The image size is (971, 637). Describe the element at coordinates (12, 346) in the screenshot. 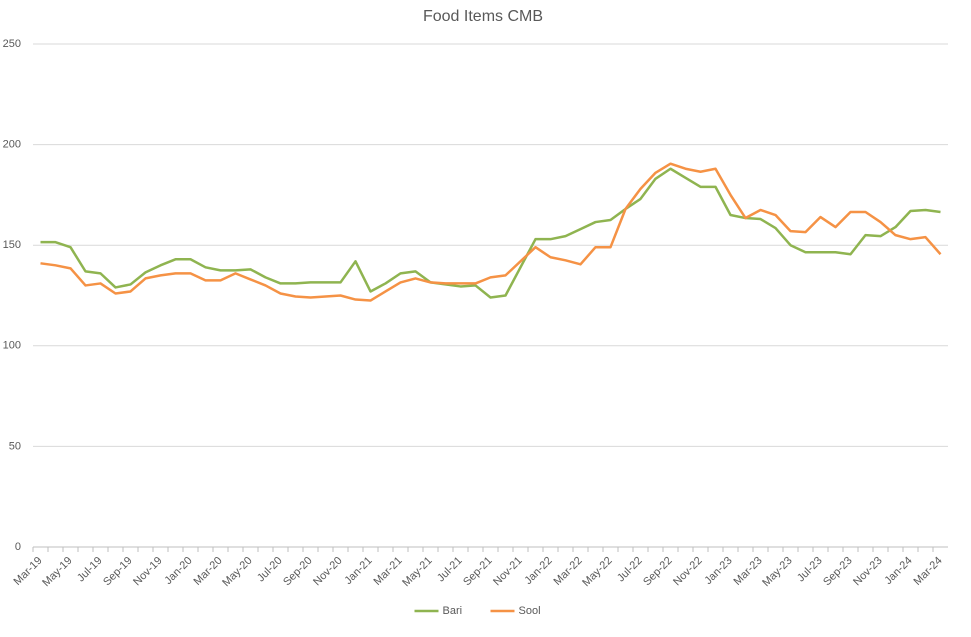

I see `y-tick-label: 100` at that location.